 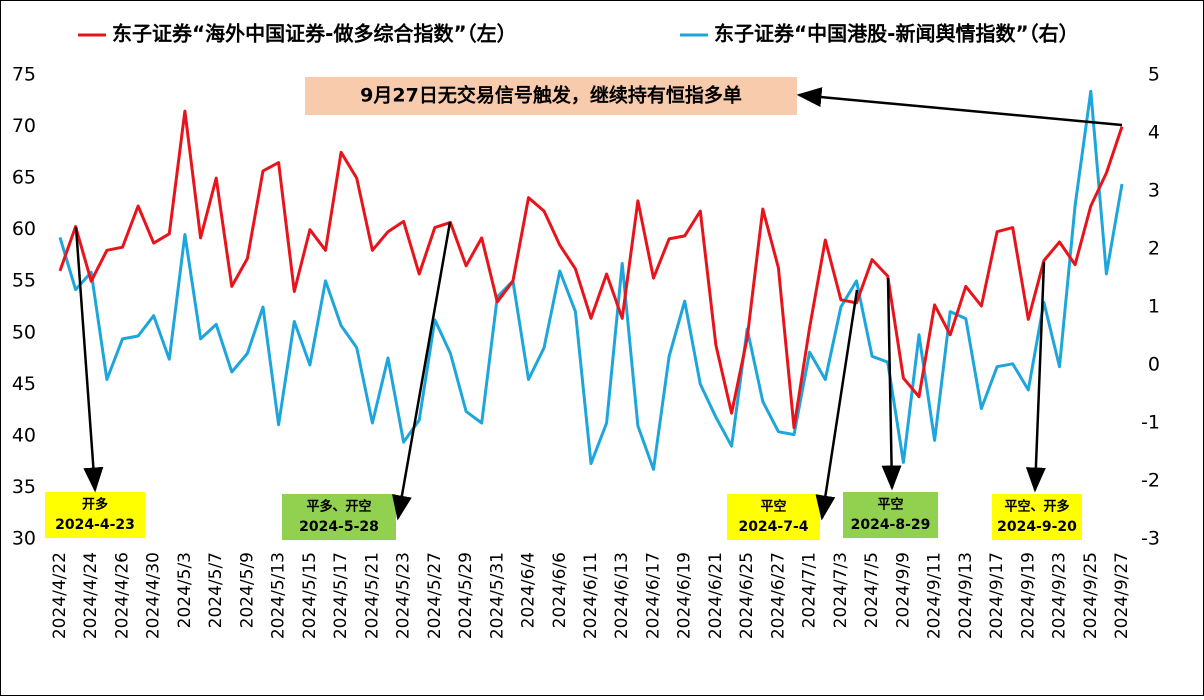 What do you see at coordinates (560, 590) in the screenshot?
I see `x-tick-label: 2024/6/6` at bounding box center [560, 590].